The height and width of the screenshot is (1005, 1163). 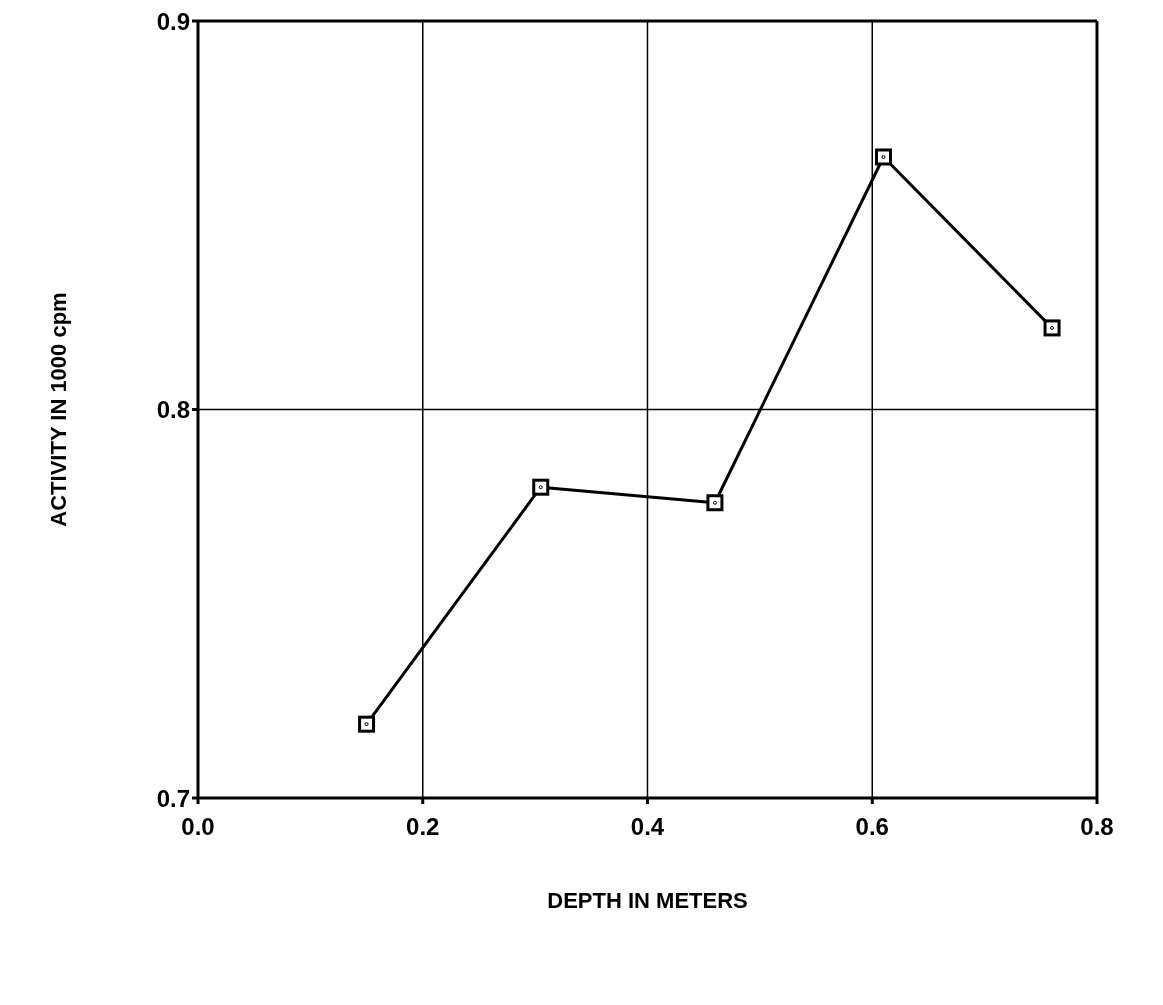 I want to click on x-tick-label: 0.4, so click(x=647, y=827).